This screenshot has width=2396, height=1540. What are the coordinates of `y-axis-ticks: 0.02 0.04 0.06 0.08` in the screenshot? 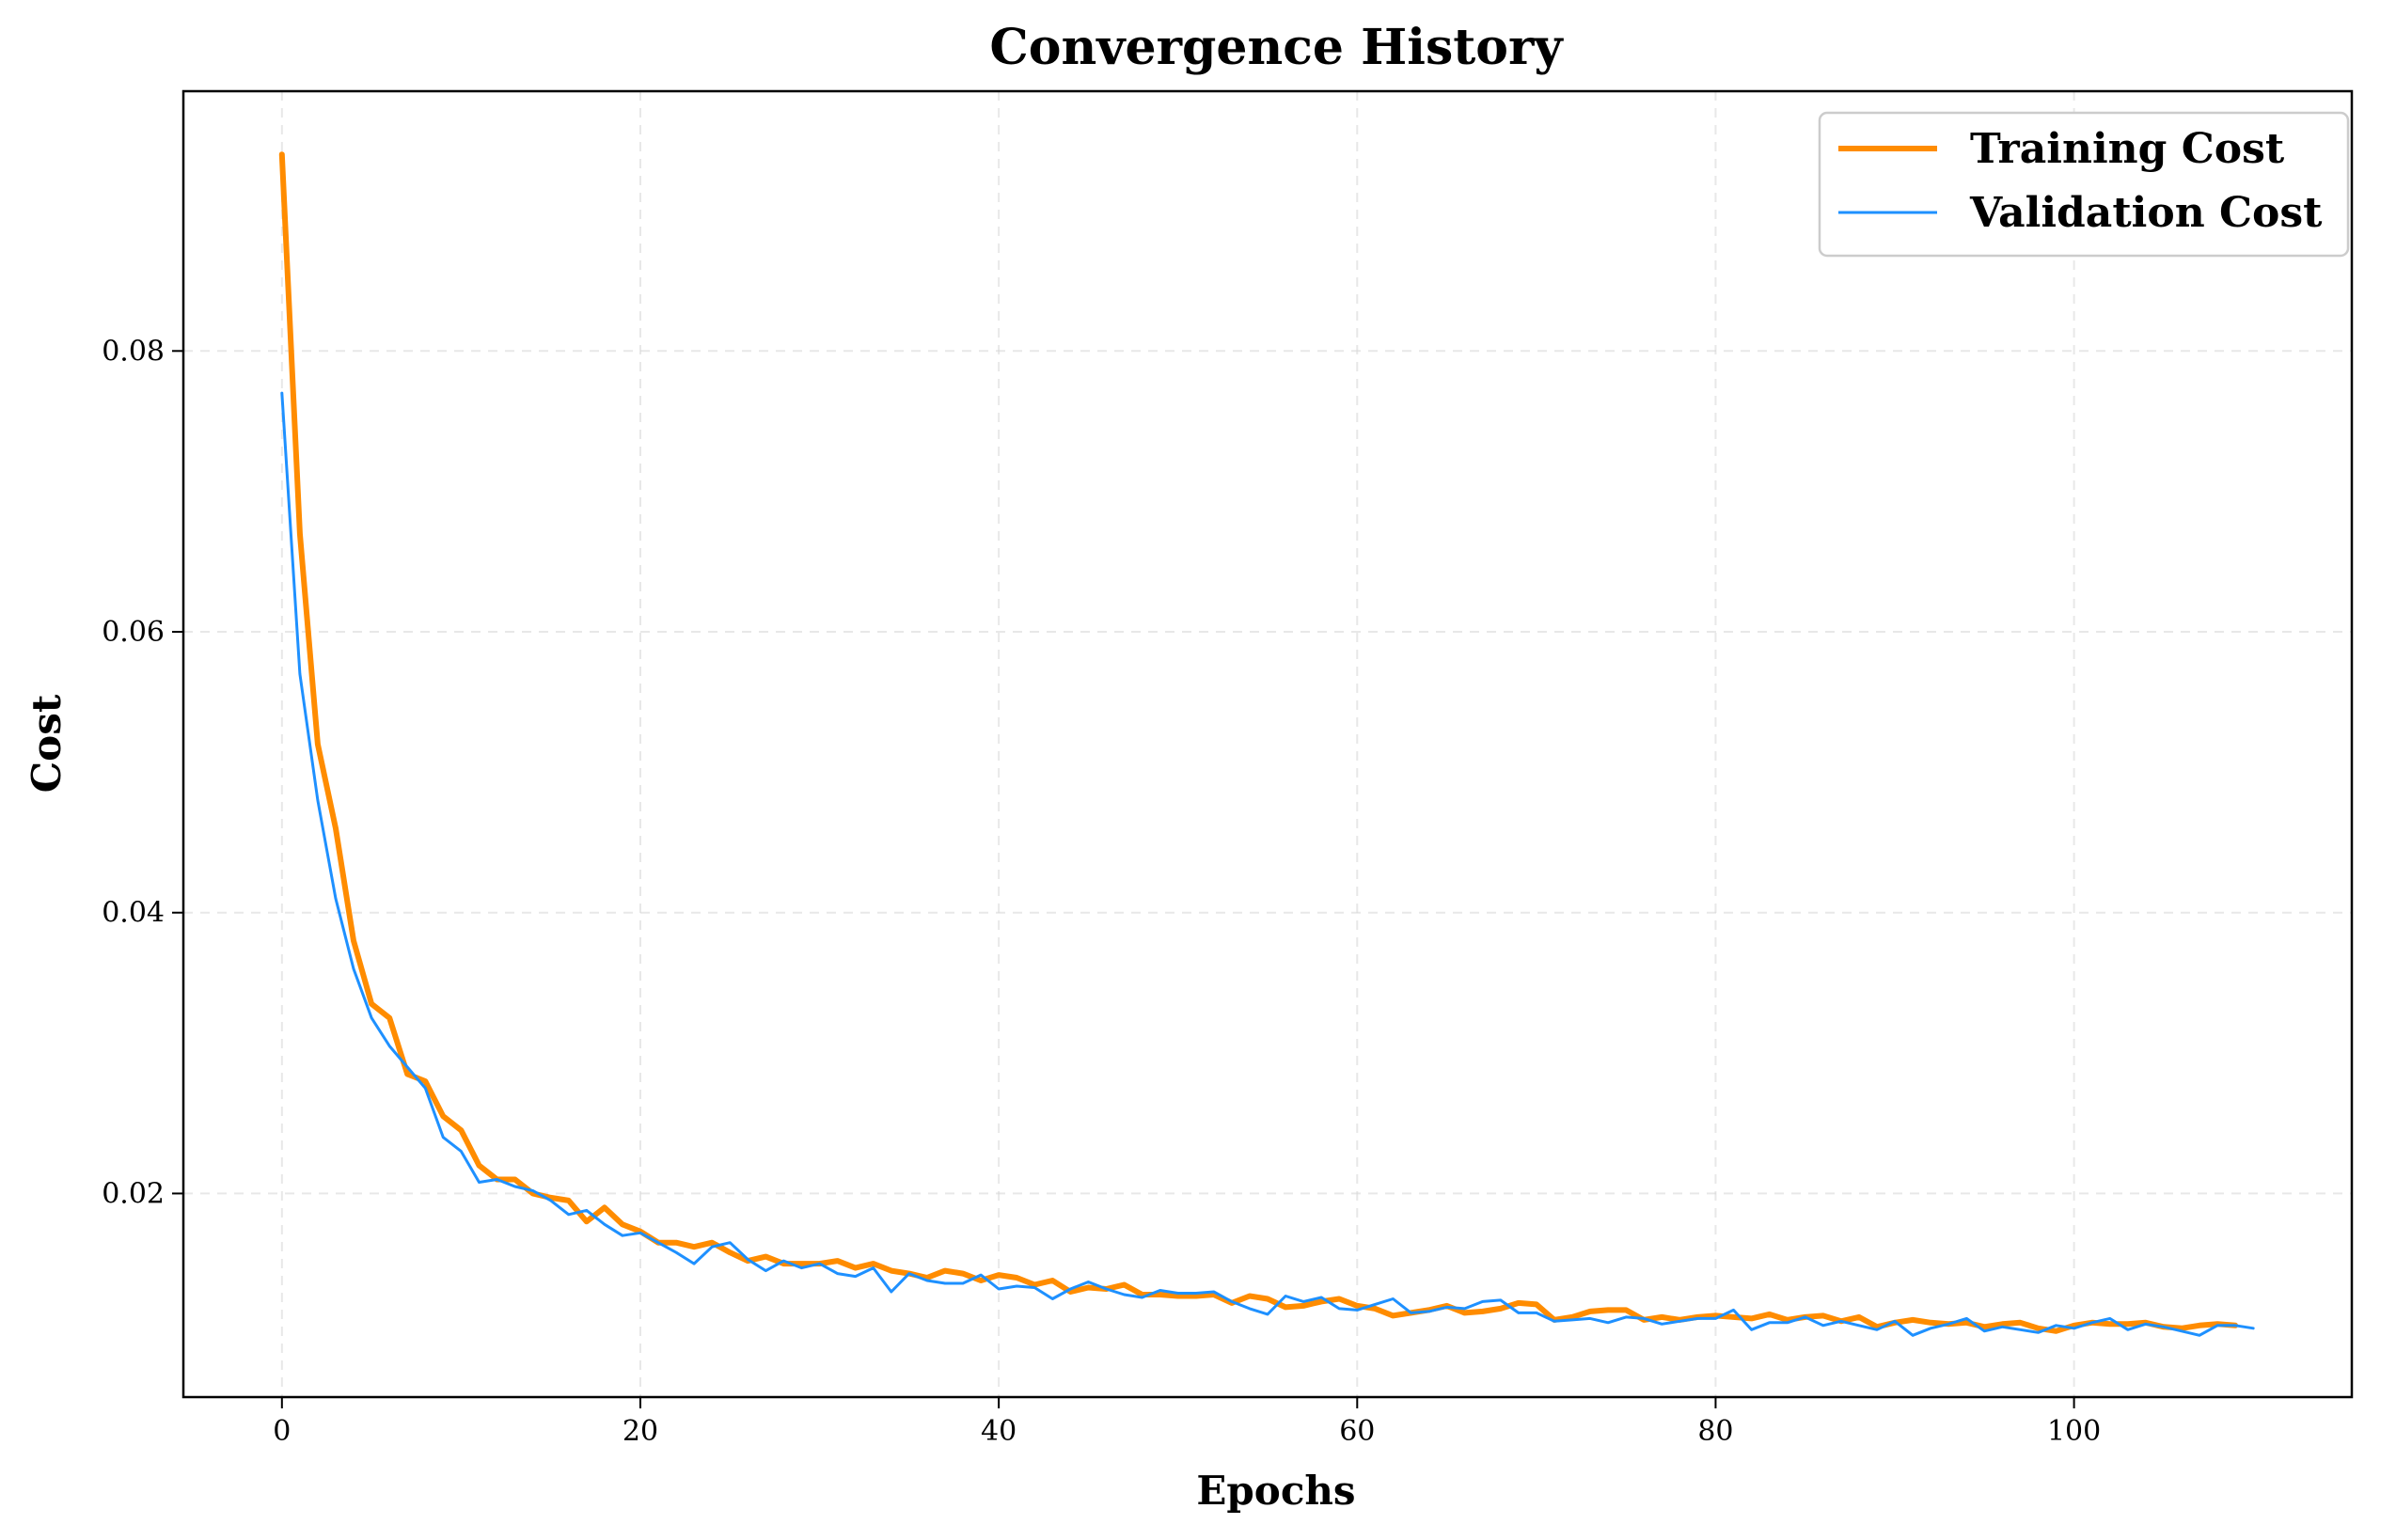 It's located at (142, 773).